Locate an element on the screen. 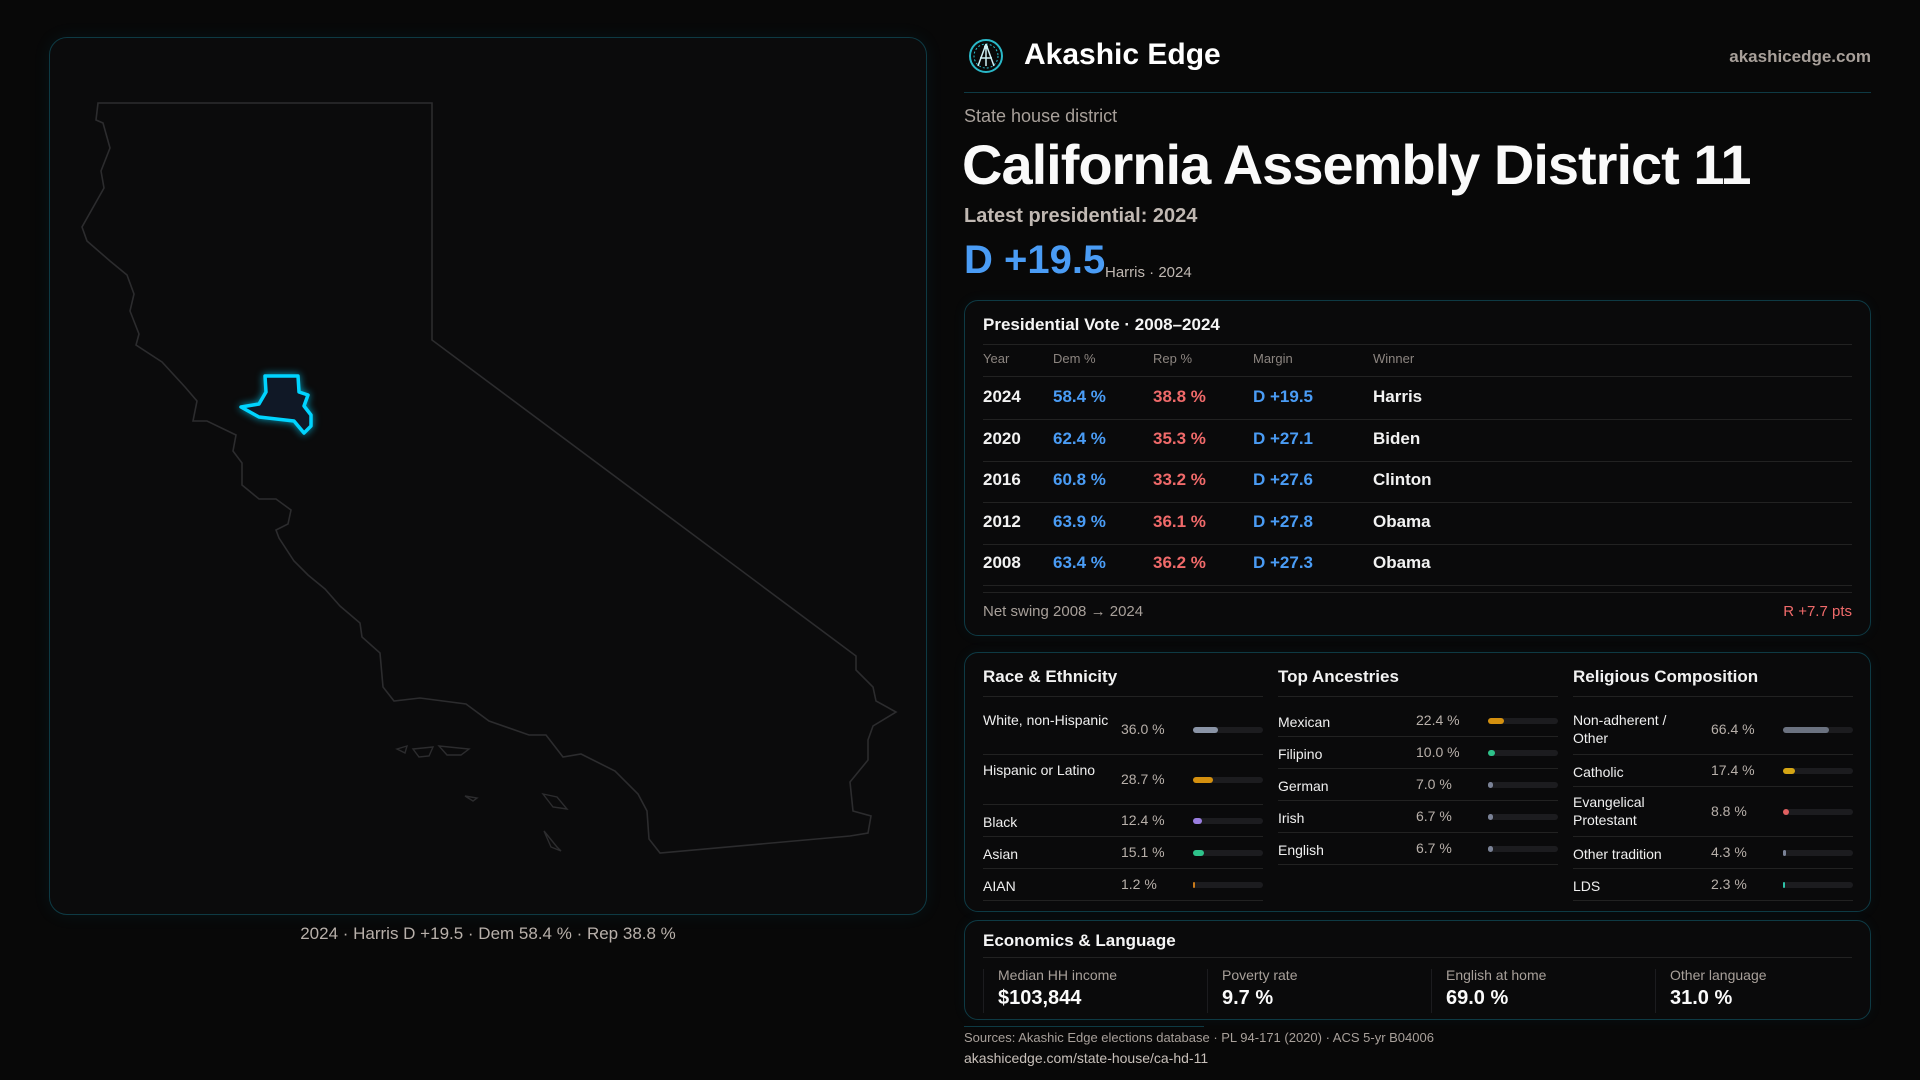 This screenshot has width=1920, height=1080. row-label: Hispanic or Latino is located at coordinates (1039, 770).